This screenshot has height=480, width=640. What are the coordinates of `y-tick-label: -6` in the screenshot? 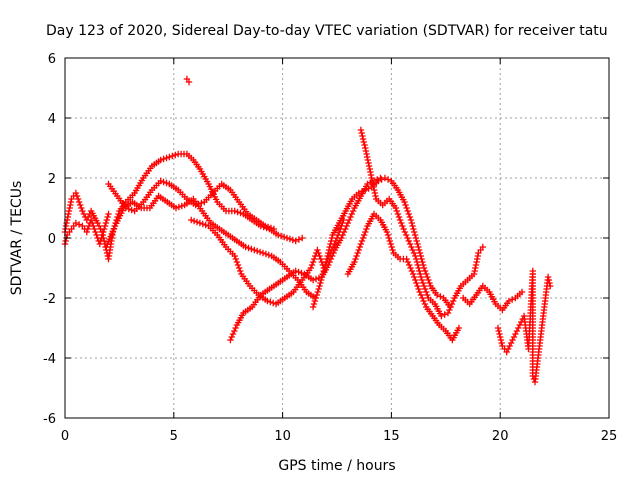 It's located at (49, 419).